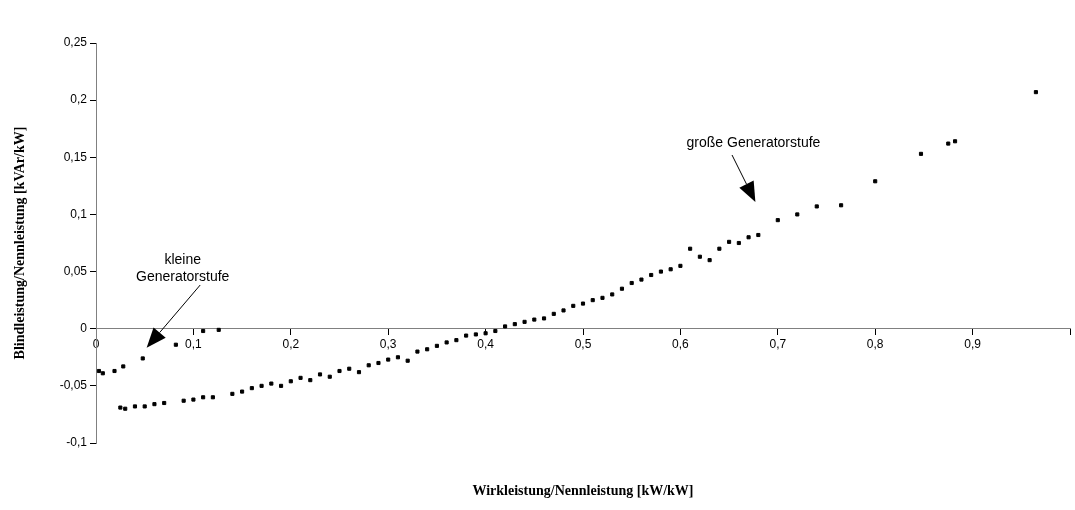 This screenshot has width=1075, height=510. I want to click on x-tick-label: 0,8, so click(875, 344).